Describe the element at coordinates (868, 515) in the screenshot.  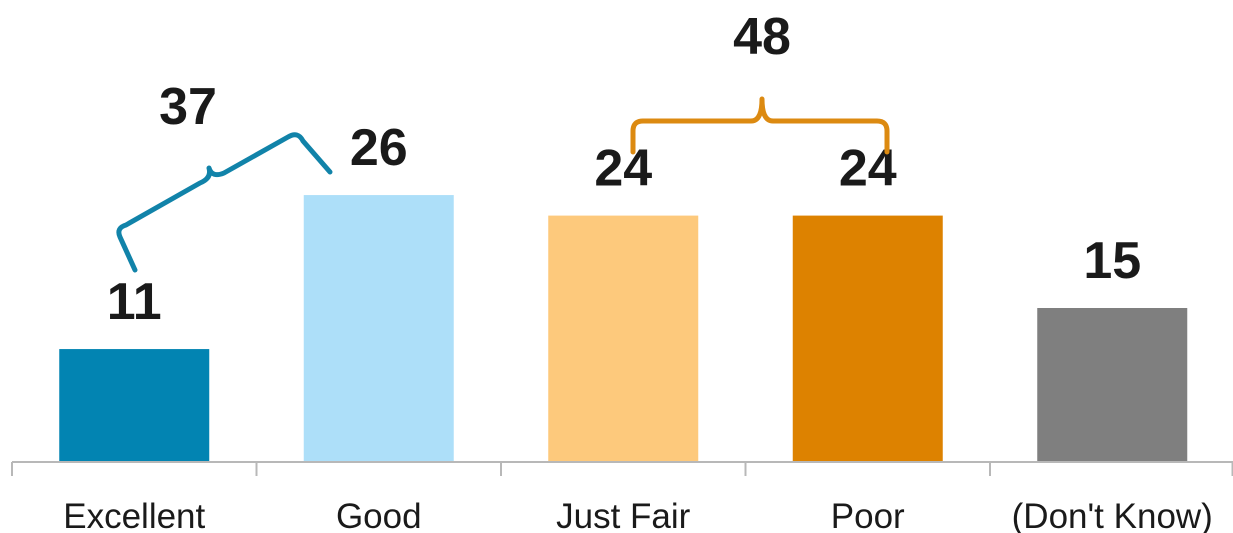
I see `x-tick-label: Poor` at that location.